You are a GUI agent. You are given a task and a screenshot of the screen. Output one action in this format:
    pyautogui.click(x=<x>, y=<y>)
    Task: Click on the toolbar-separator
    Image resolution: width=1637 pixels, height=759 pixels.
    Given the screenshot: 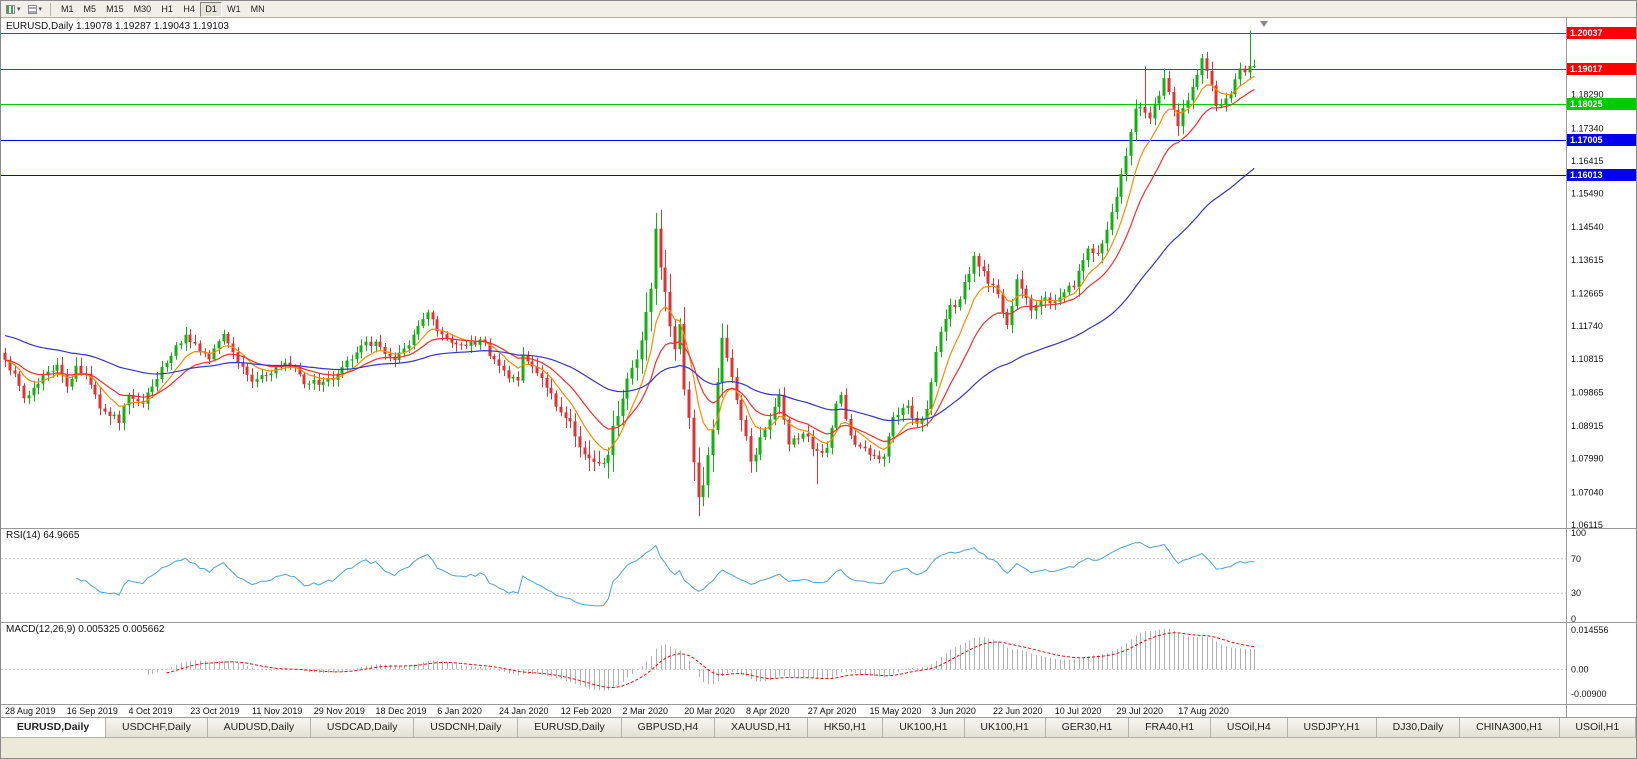 What is the action you would take?
    pyautogui.click(x=51, y=9)
    